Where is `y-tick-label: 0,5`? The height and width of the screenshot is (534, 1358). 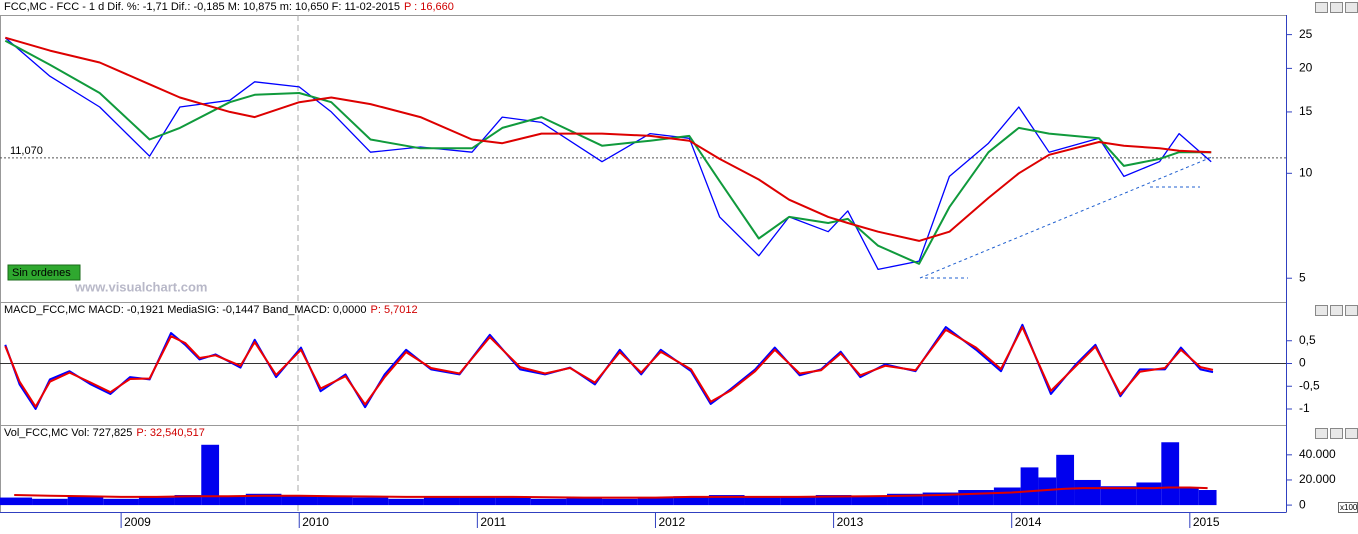
y-tick-label: 0,5 is located at coordinates (1307, 340).